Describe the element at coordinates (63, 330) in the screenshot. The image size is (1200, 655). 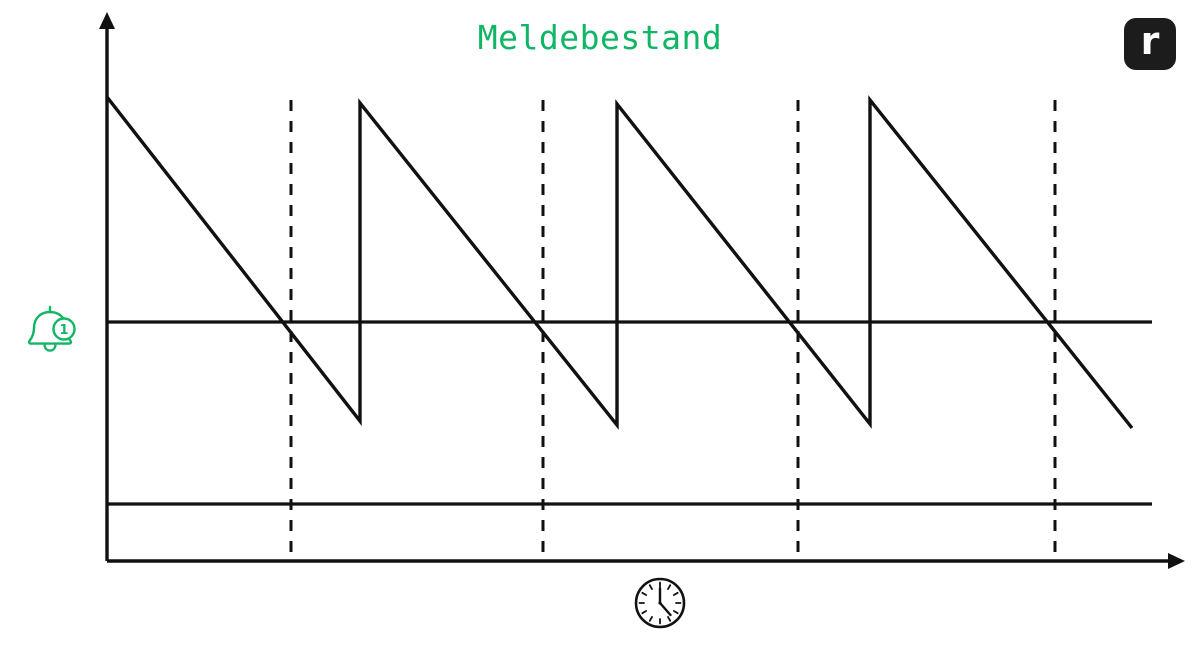
I see `bell-badge-count: 1` at that location.